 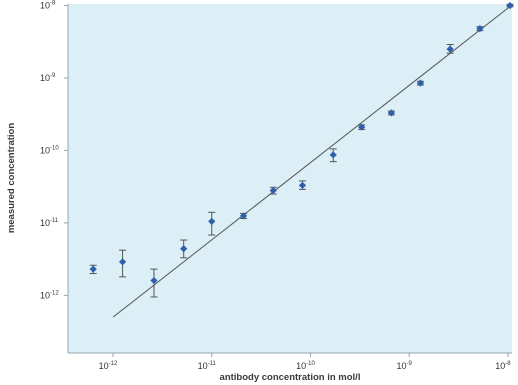 What do you see at coordinates (49, 295) in the screenshot?
I see `y-tick-label: 10⁻¹²` at bounding box center [49, 295].